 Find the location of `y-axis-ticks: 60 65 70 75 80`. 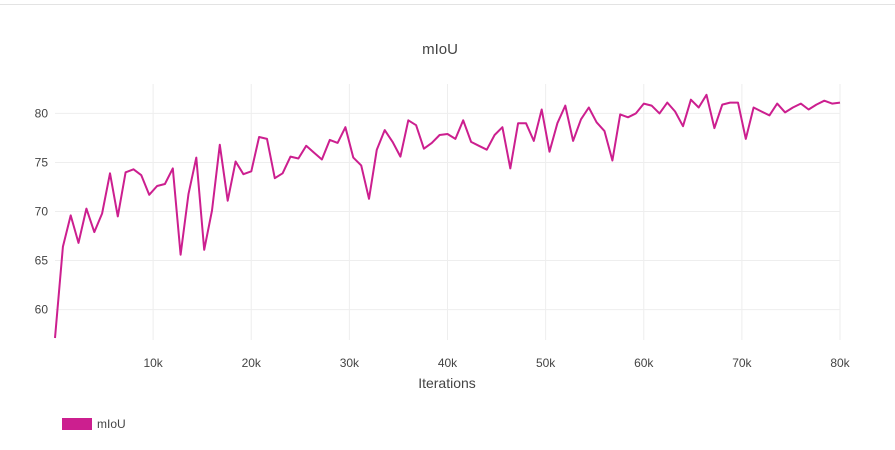

y-axis-ticks: 60 65 70 75 80 is located at coordinates (42, 211).